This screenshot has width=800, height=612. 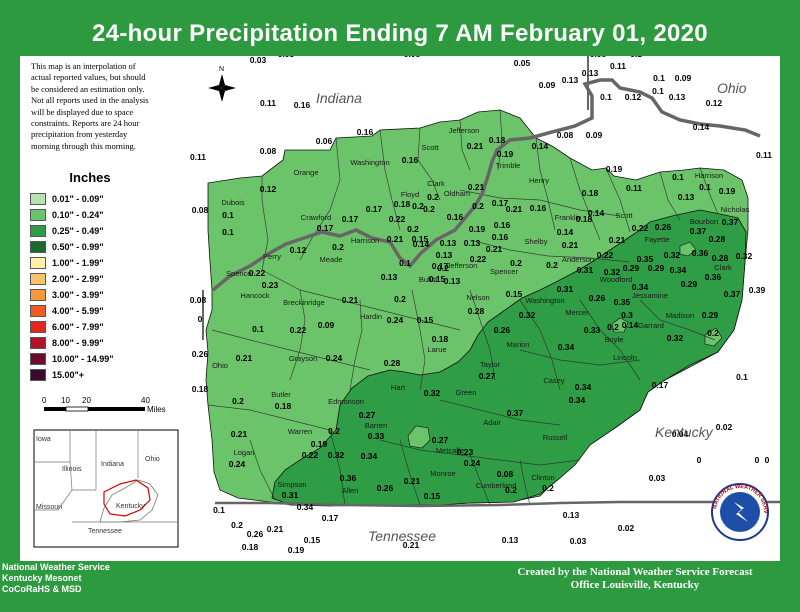 What do you see at coordinates (624, 215) in the screenshot?
I see `county-label: Scott` at bounding box center [624, 215].